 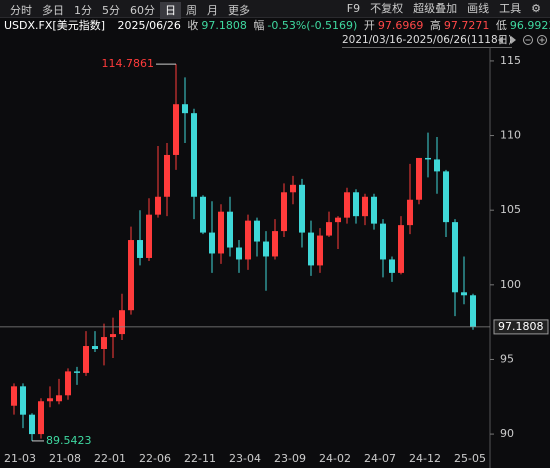 What do you see at coordinates (128, 63) in the screenshot?
I see `high-annotation: 114.7861` at bounding box center [128, 63].